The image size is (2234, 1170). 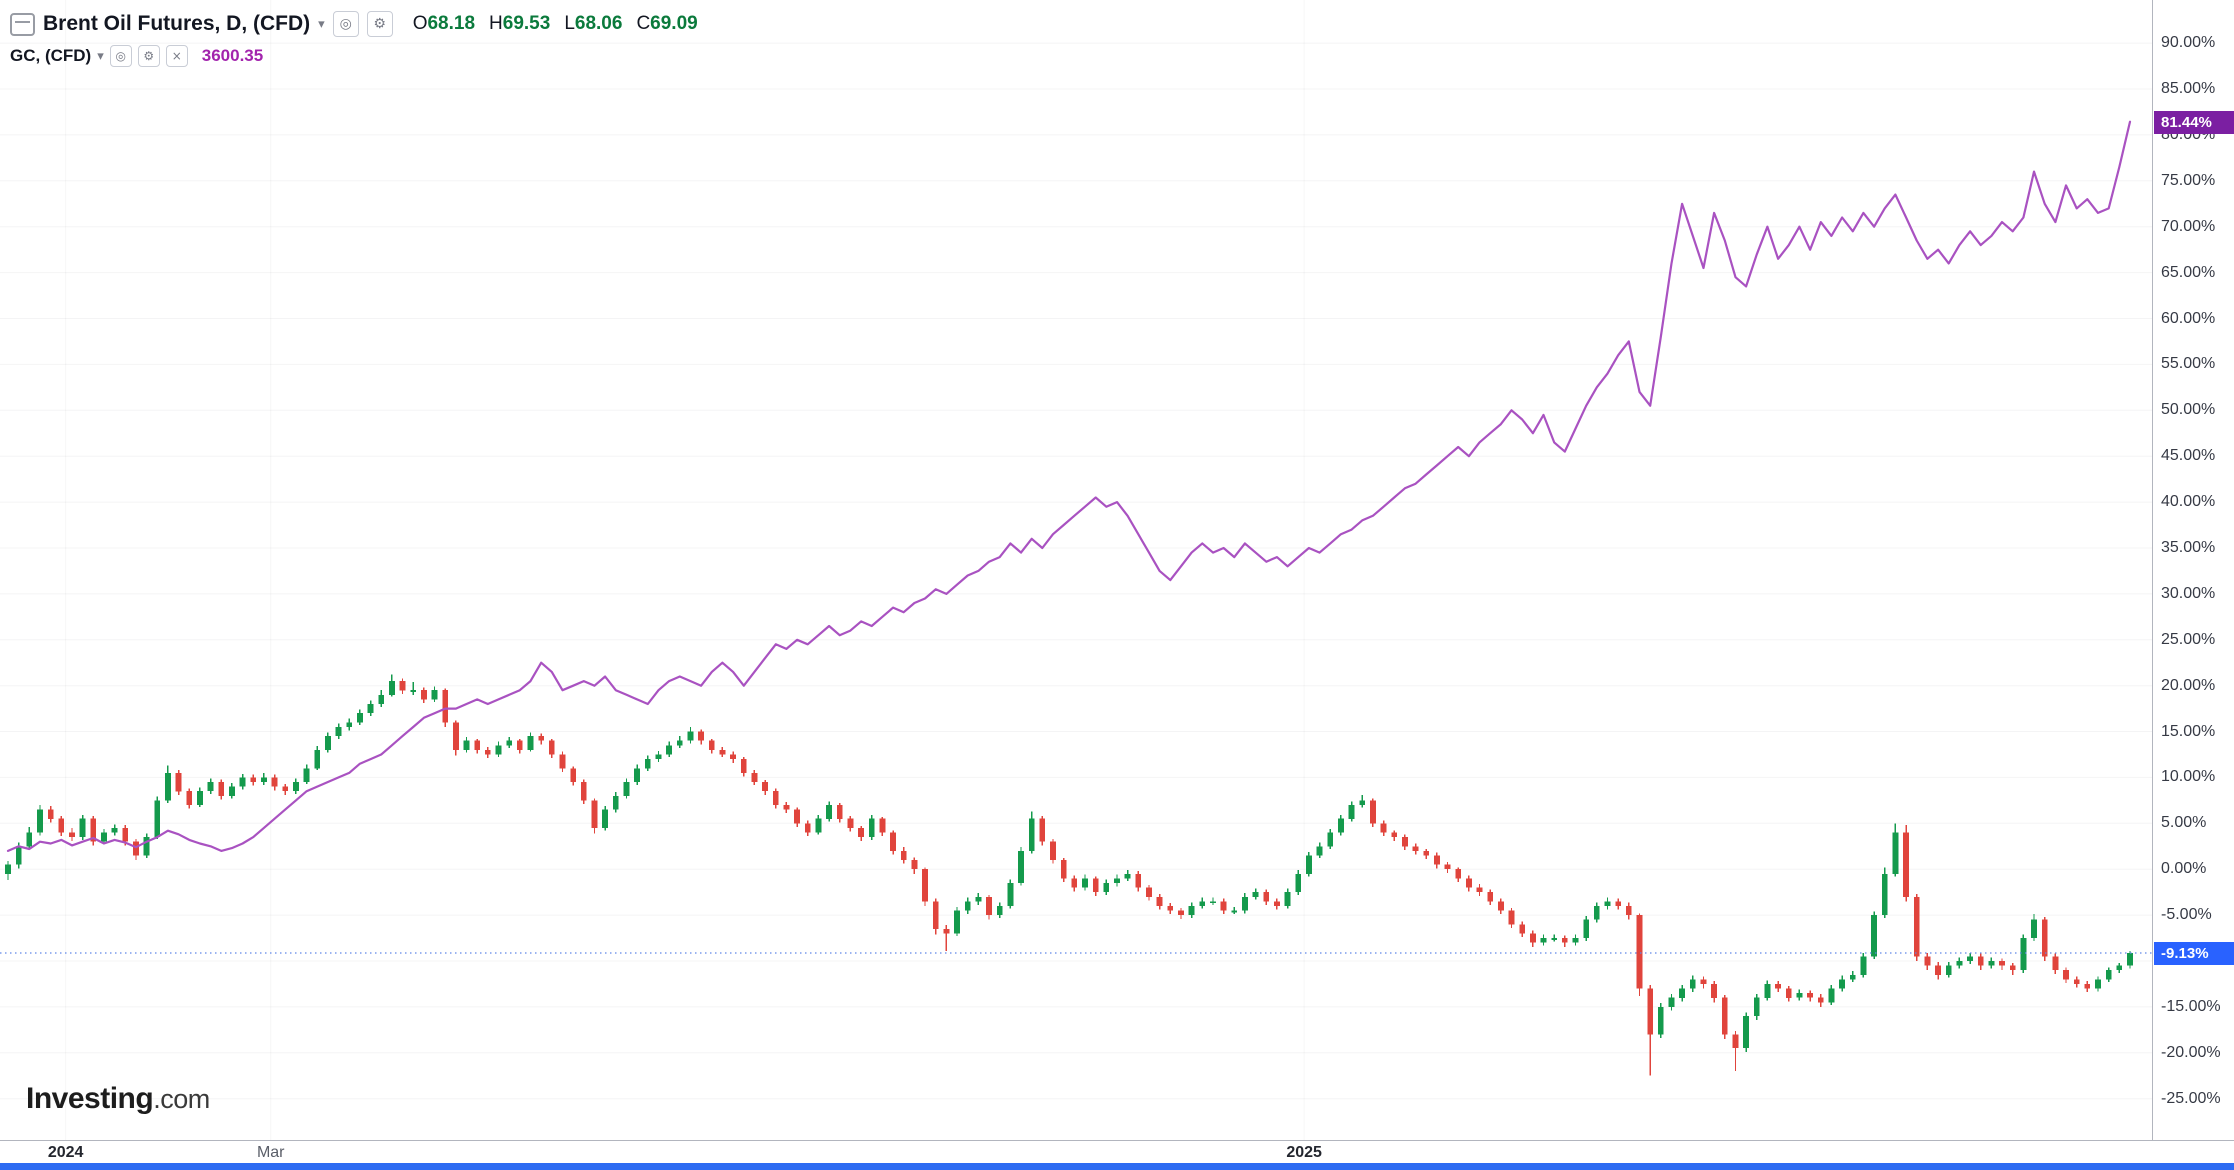 I want to click on compare-symbol-title: GC, (CFD), so click(x=51, y=55).